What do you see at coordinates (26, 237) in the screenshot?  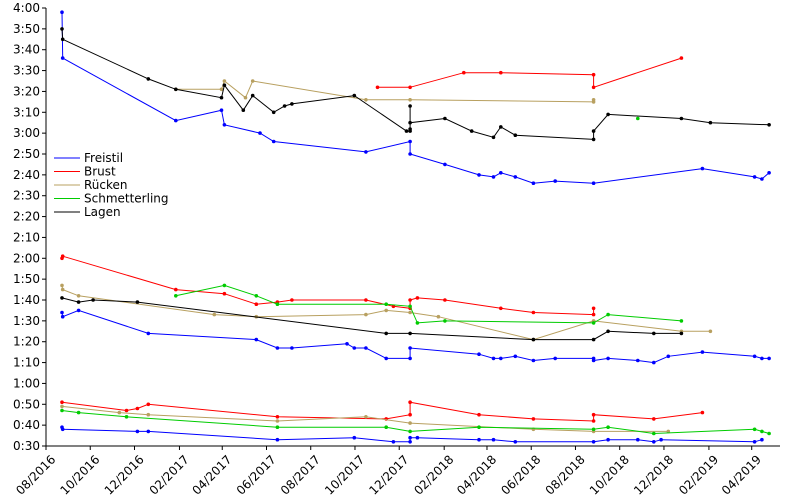 I see `y-tick-label: 2:10` at bounding box center [26, 237].